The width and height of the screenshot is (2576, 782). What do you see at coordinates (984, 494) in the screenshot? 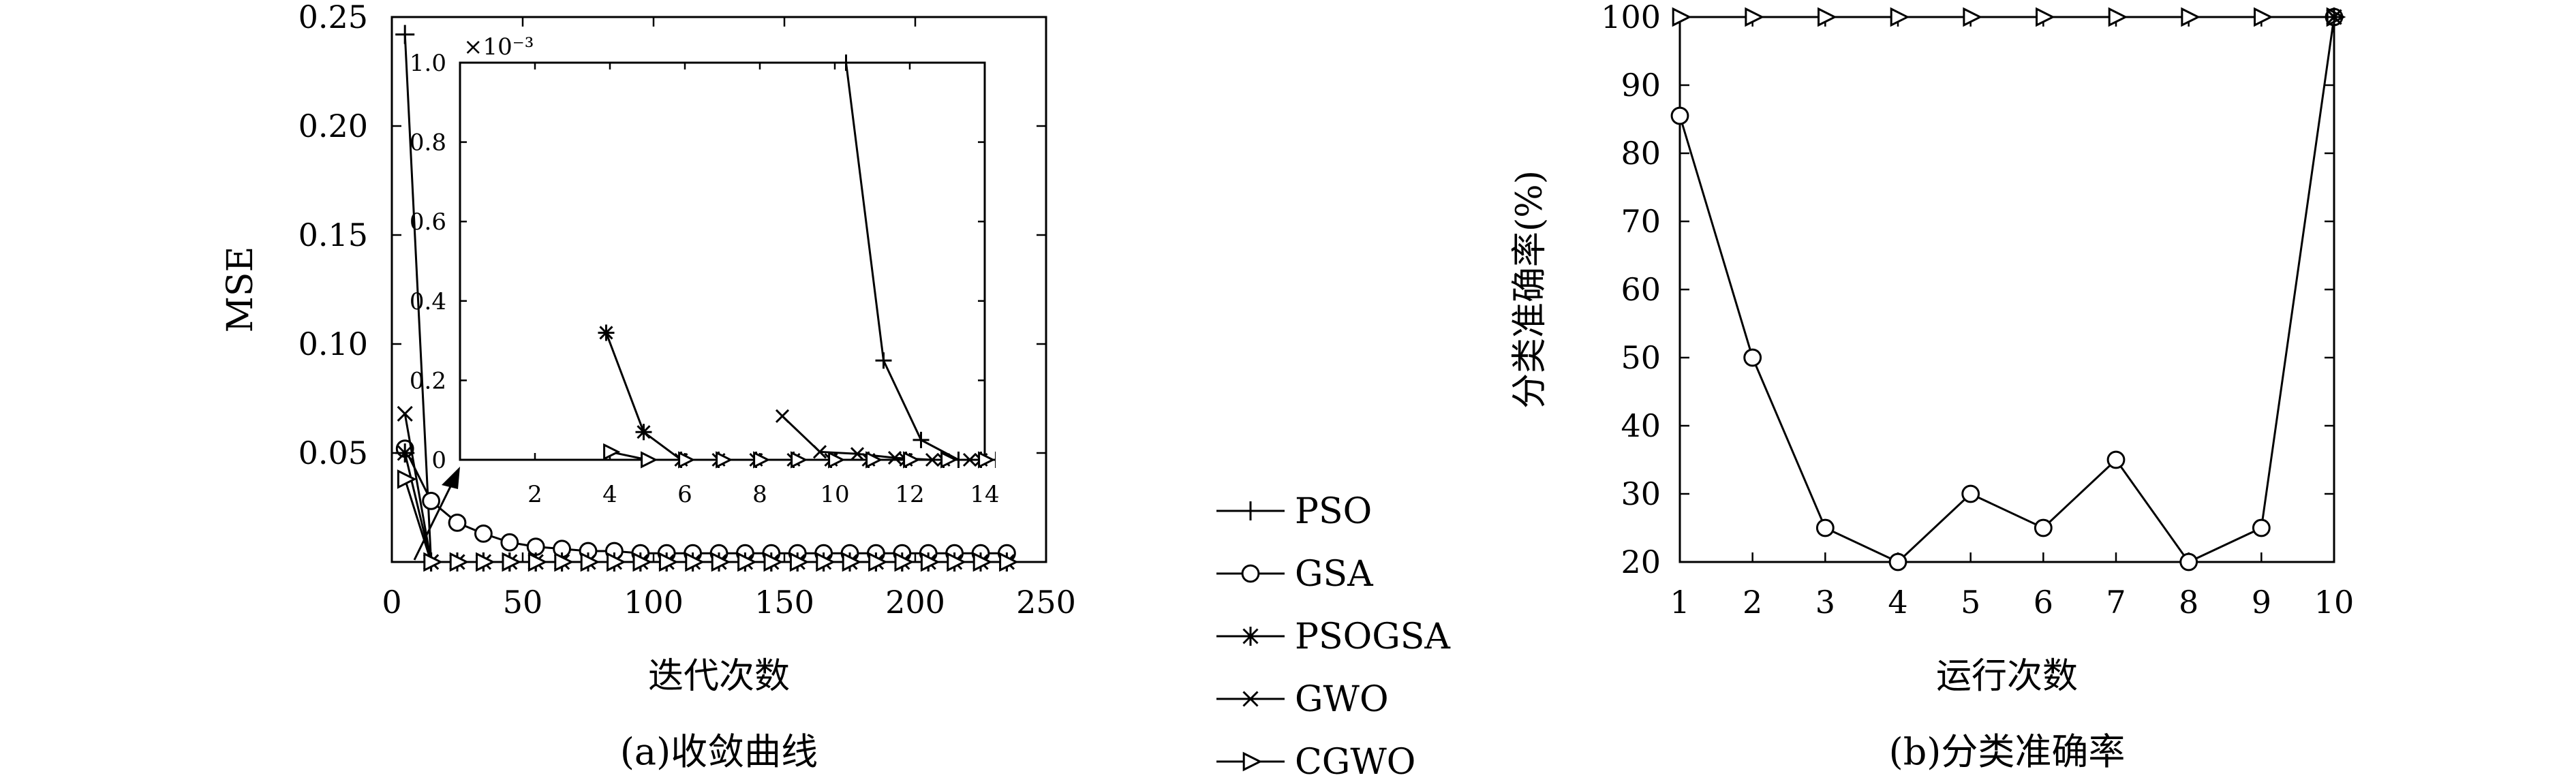
I see `inset-x-tick-label: 14` at bounding box center [984, 494].